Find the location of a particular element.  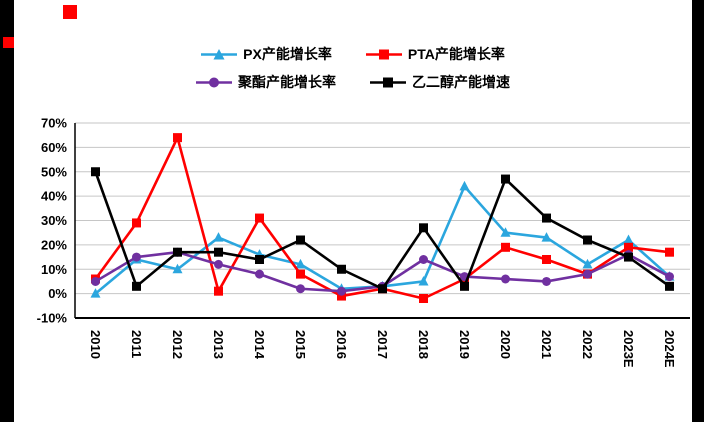

svg-text: 2012 is located at coordinates (177, 344).